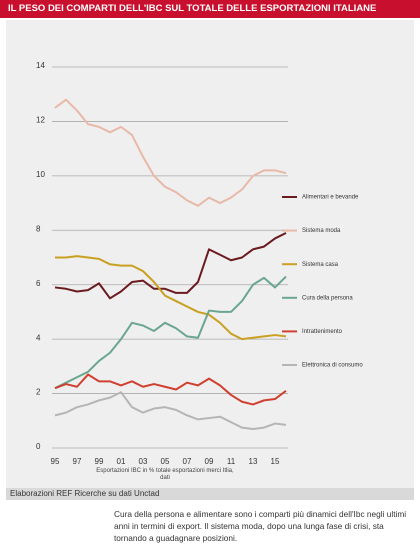 This screenshot has height=557, width=420. I want to click on y-tick-label: 0, so click(38, 446).